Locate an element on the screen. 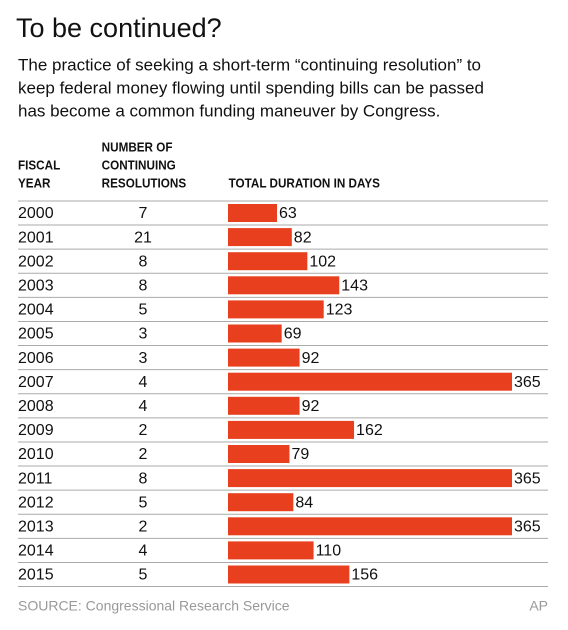  column-header: YEAR is located at coordinates (34, 183).